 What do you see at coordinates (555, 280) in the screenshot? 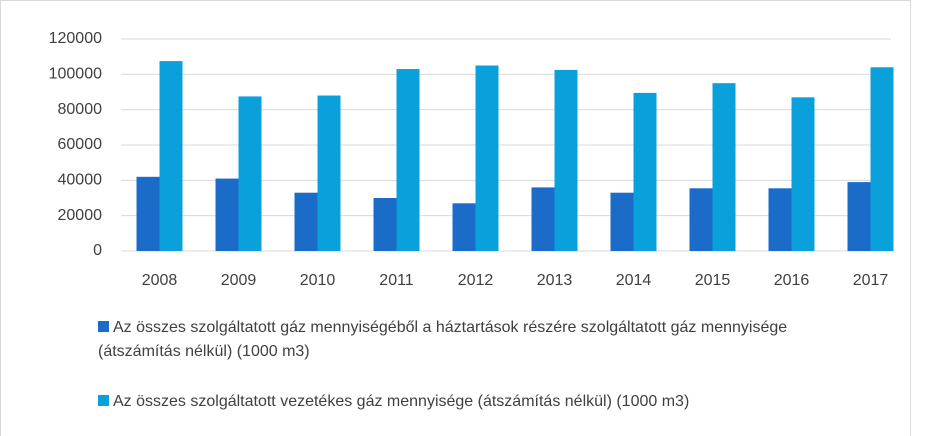
I see `x-tick-label: 2013` at bounding box center [555, 280].